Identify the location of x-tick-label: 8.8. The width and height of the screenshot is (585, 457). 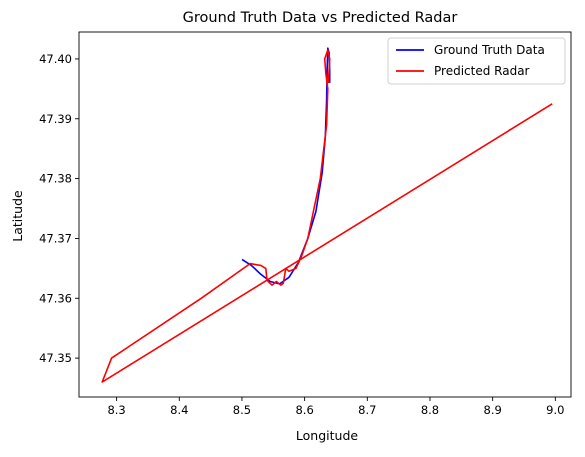
(430, 410).